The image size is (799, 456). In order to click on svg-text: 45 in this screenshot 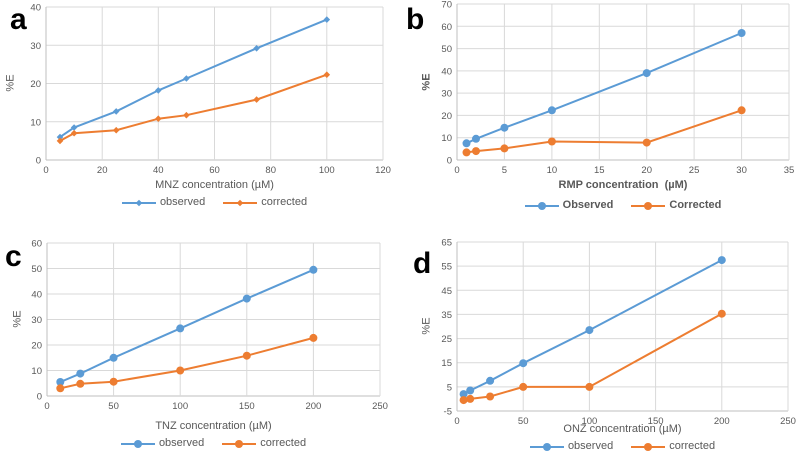, I will do `click(446, 291)`.